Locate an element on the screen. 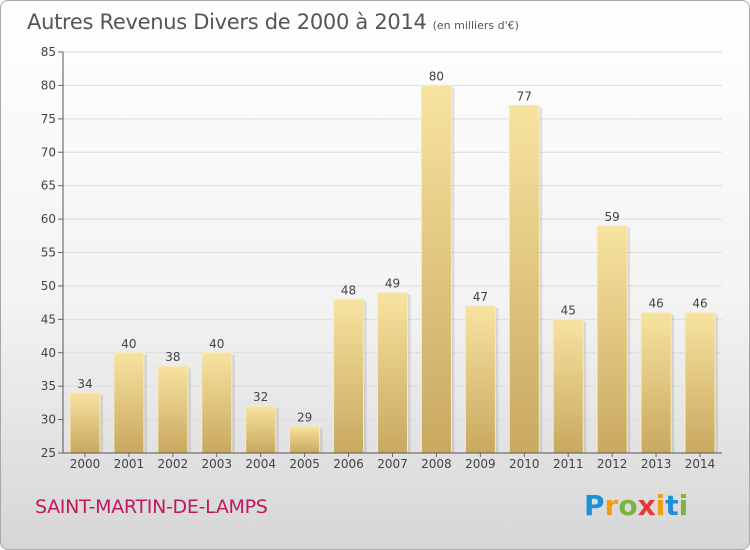 The image size is (750, 550). x-tick-label: 2010 is located at coordinates (524, 464).